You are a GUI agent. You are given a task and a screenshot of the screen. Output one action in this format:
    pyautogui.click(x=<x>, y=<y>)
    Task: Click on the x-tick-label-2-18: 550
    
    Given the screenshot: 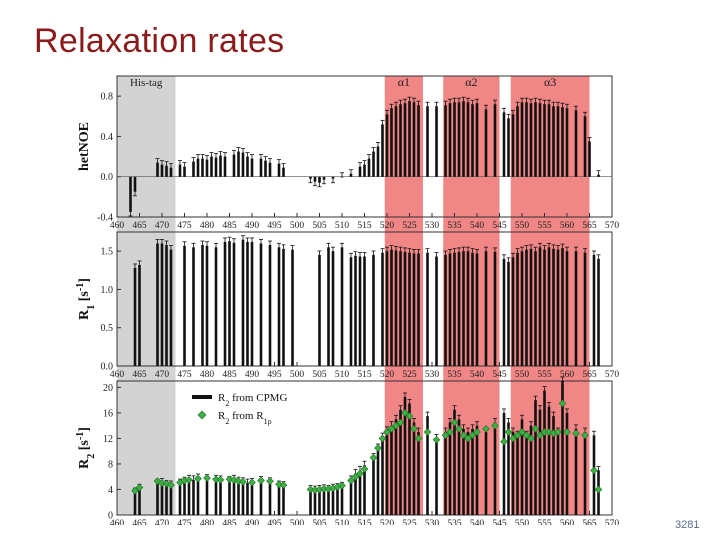 What is the action you would take?
    pyautogui.click(x=522, y=522)
    